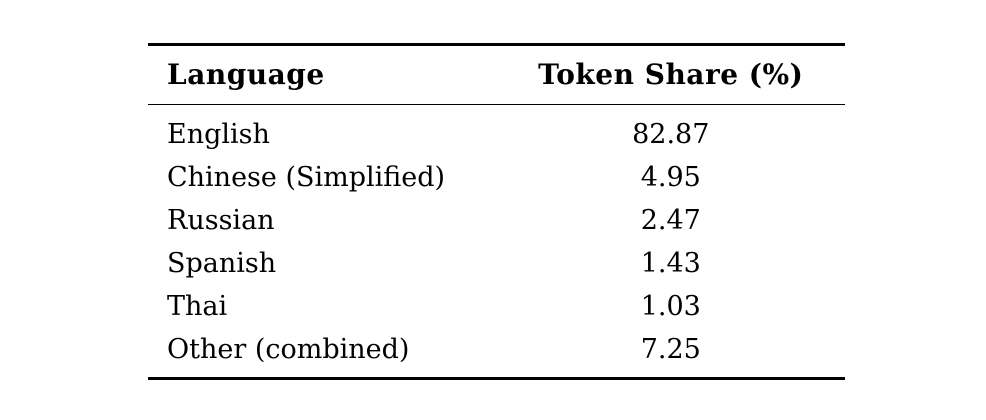  I want to click on share-cell: 82.87, so click(671, 134).